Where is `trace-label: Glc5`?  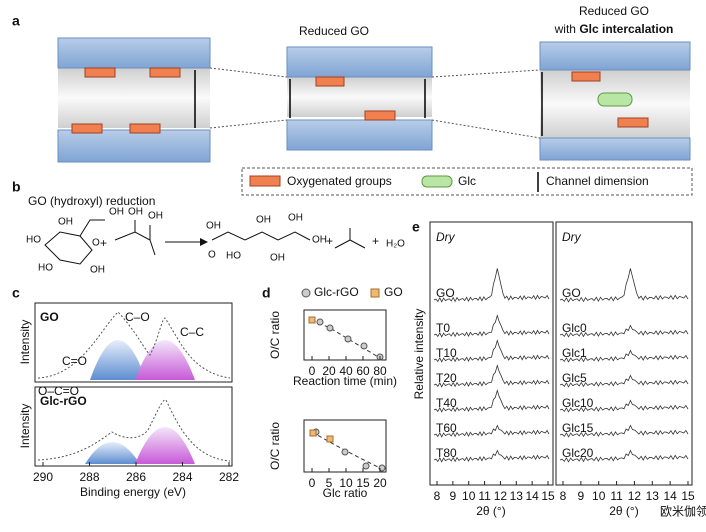
trace-label: Glc5 is located at coordinates (574, 378).